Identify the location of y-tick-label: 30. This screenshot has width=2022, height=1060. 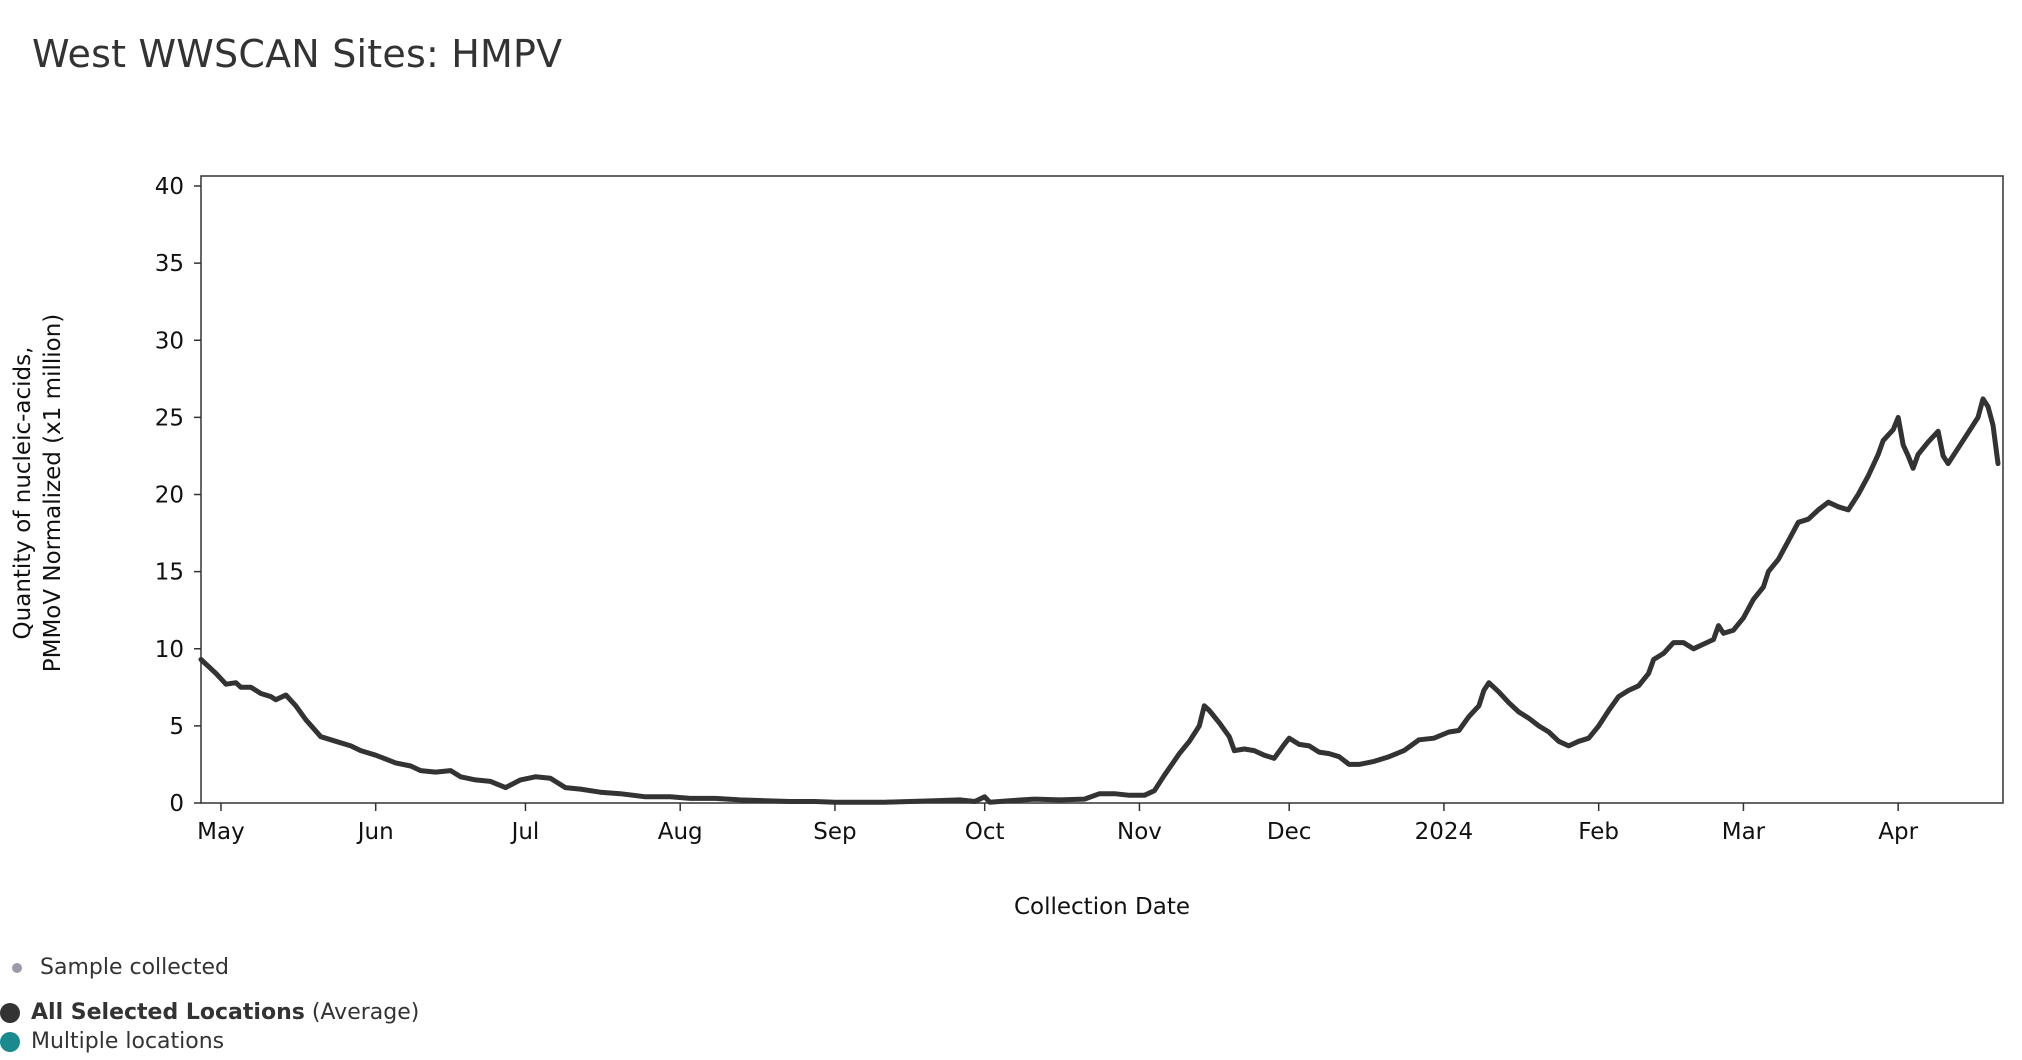
(169, 341).